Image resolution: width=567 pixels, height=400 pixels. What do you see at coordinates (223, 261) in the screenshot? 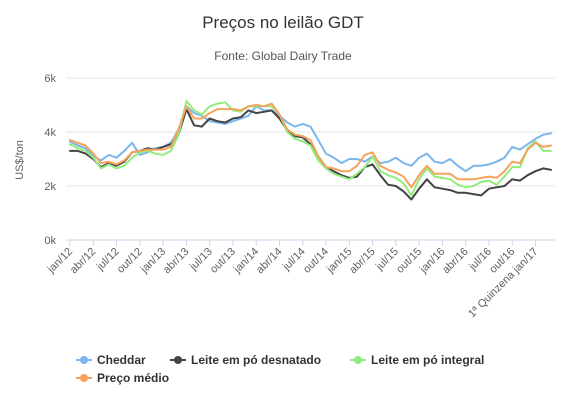
I see `x-tick-label: out/13` at bounding box center [223, 261].